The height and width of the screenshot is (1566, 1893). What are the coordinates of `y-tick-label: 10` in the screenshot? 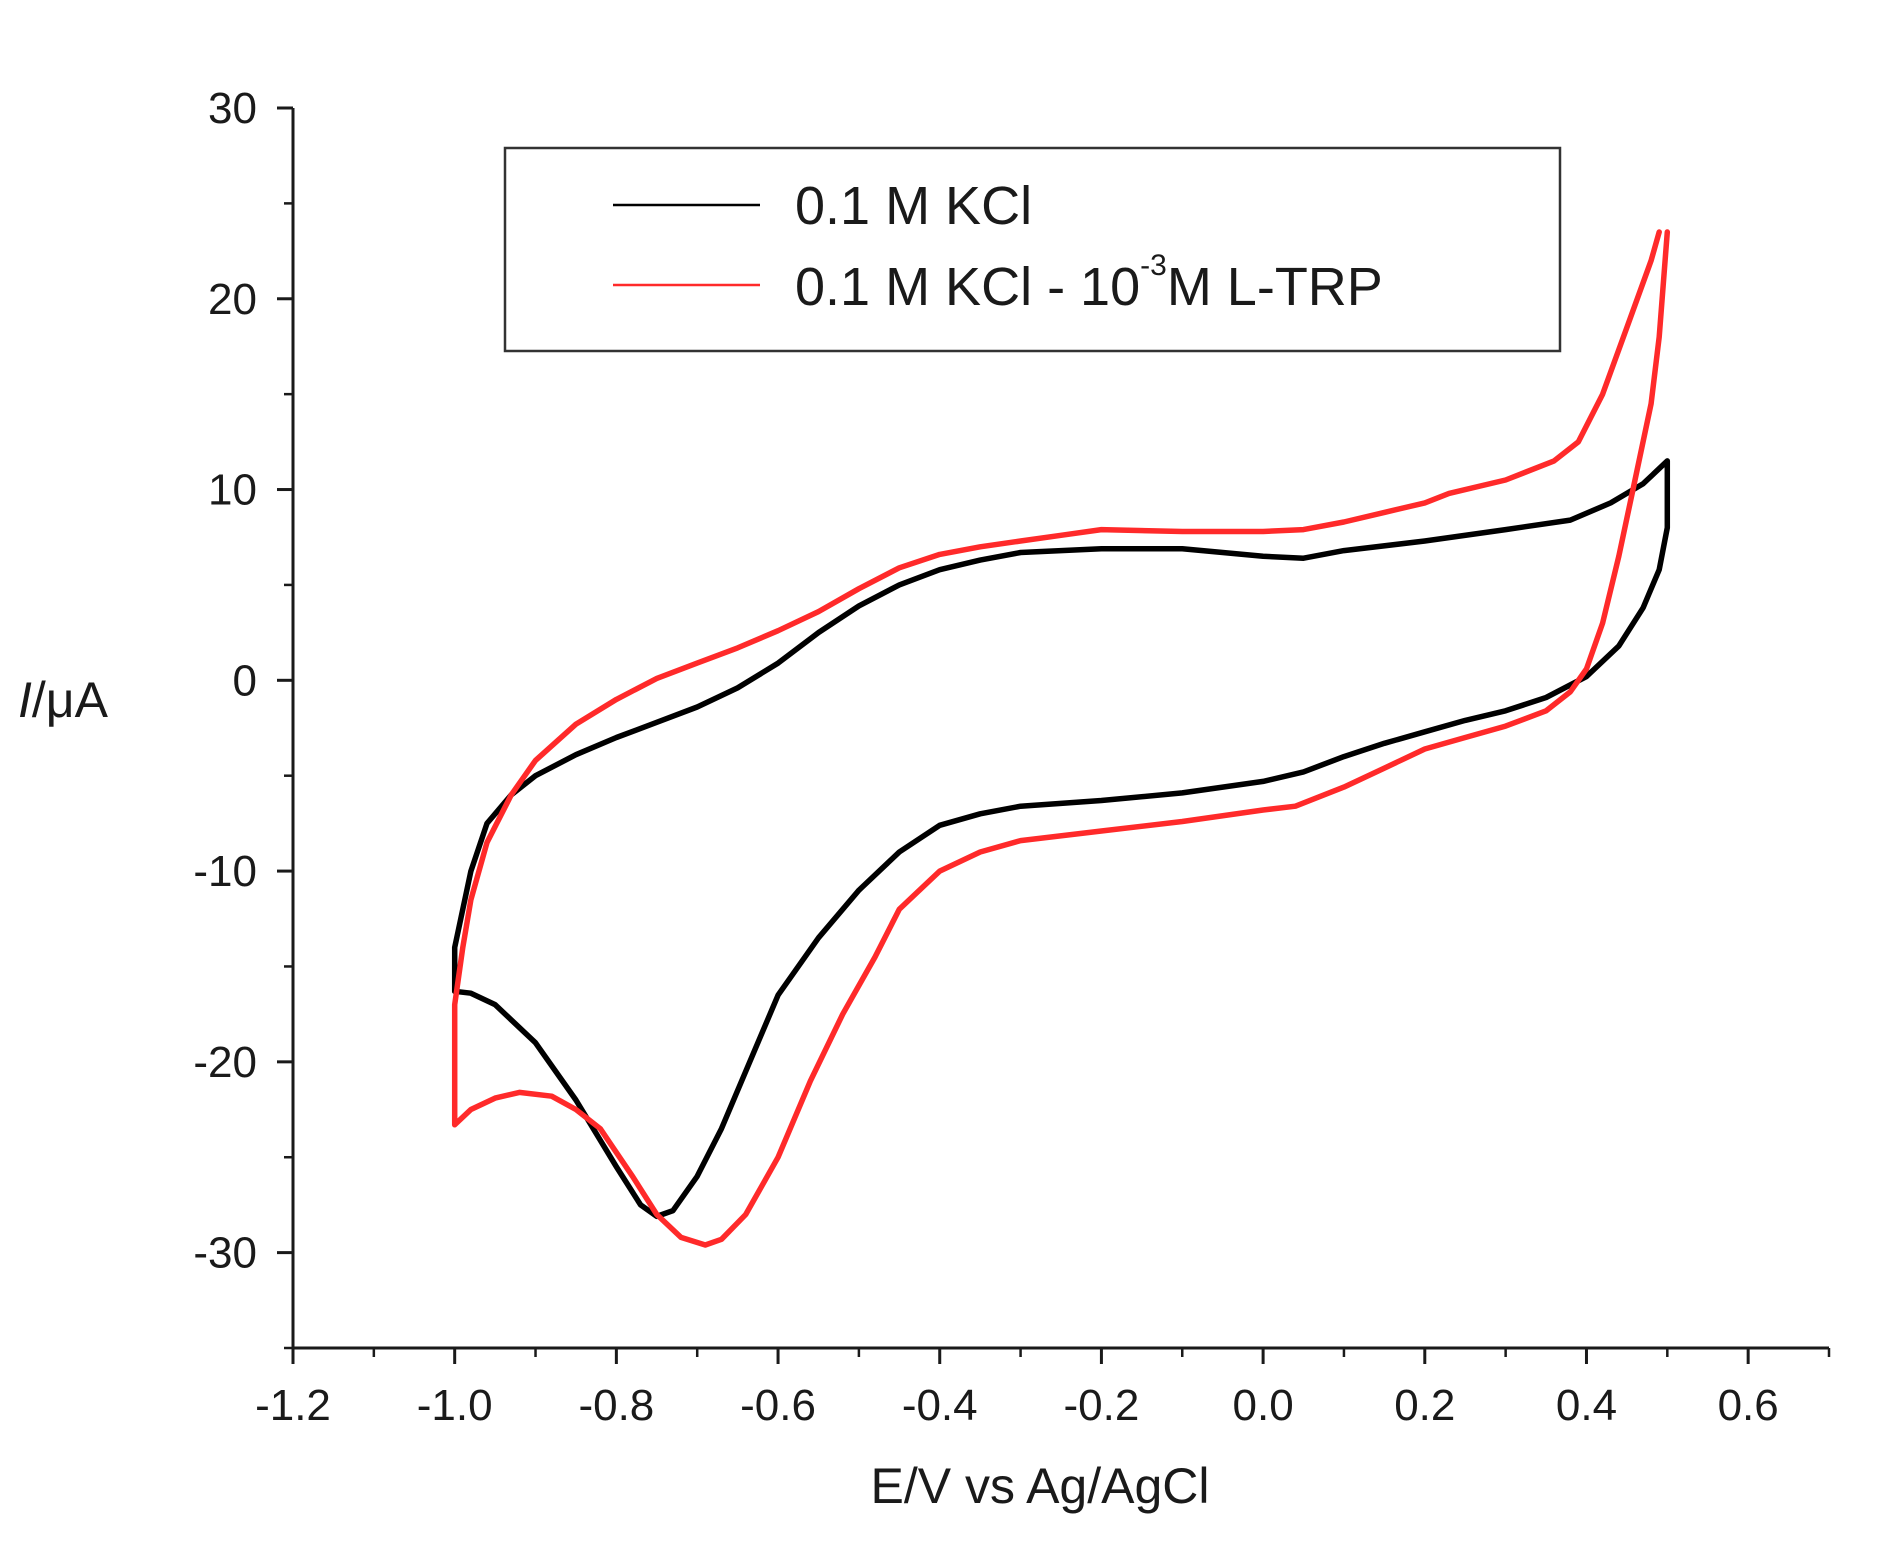 It's located at (232, 490).